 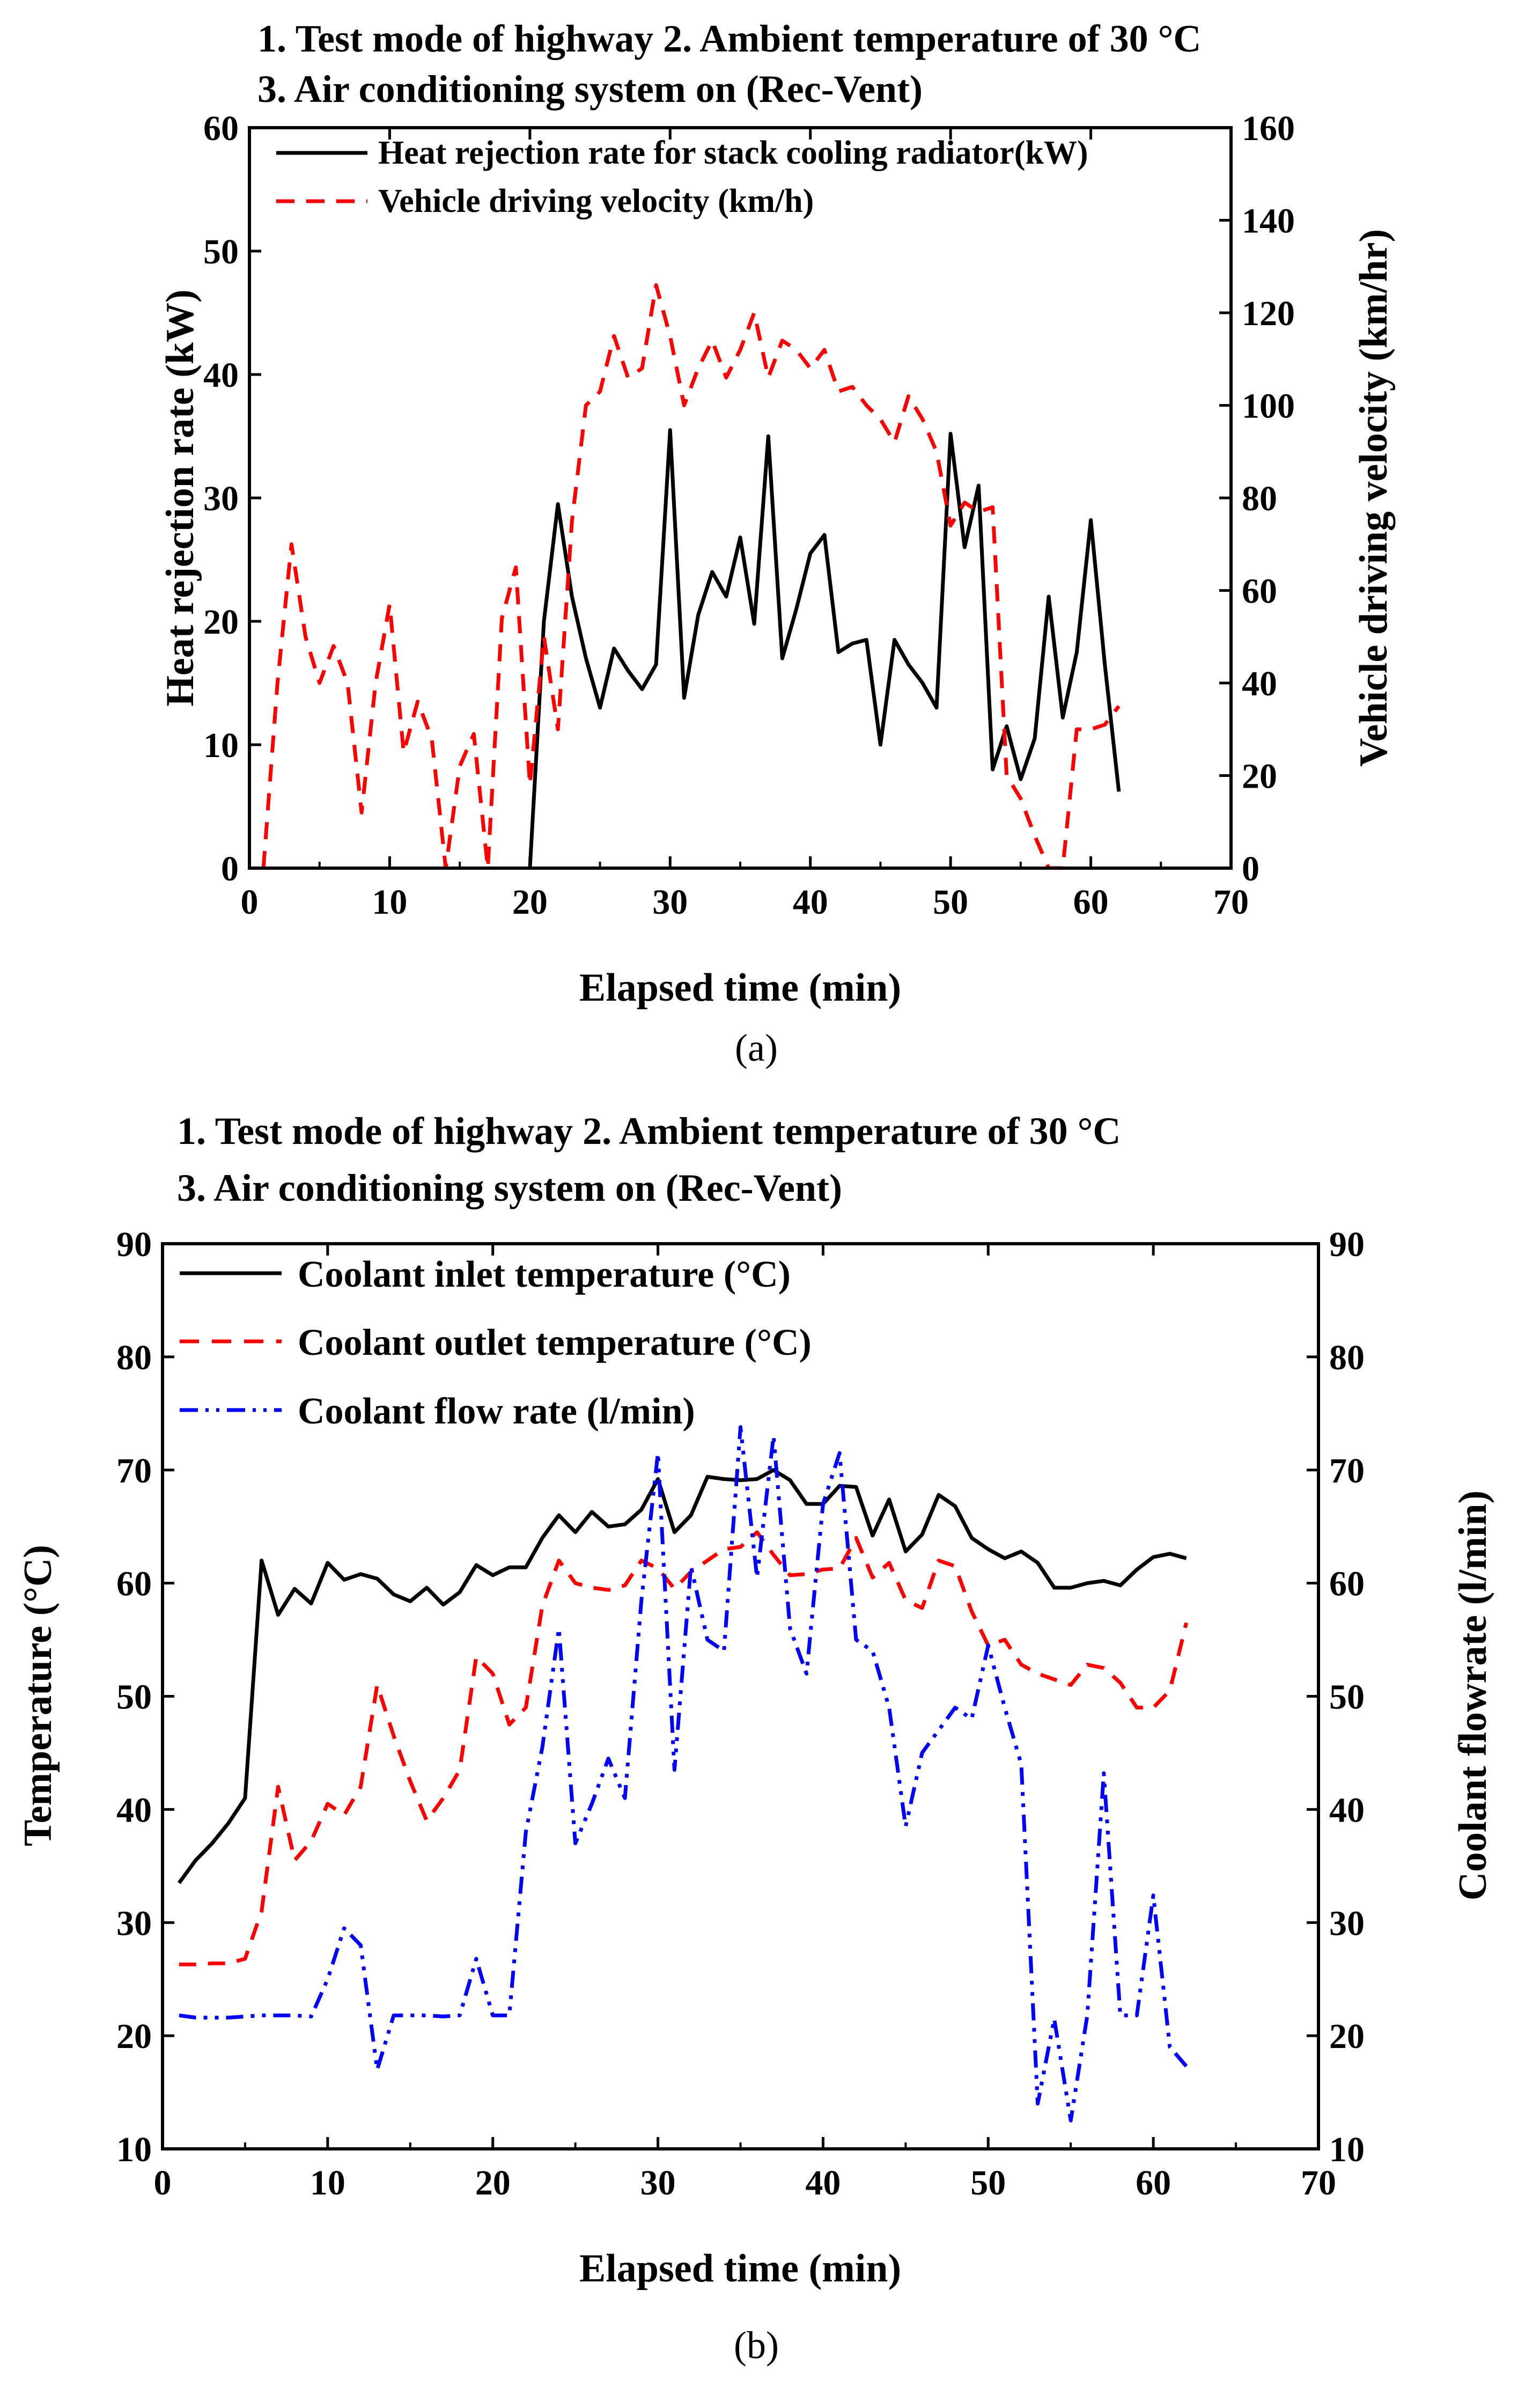 What do you see at coordinates (1473, 1696) in the screenshot?
I see `panel-b-y2-axis-label: Coolant flowrate (l/min)` at bounding box center [1473, 1696].